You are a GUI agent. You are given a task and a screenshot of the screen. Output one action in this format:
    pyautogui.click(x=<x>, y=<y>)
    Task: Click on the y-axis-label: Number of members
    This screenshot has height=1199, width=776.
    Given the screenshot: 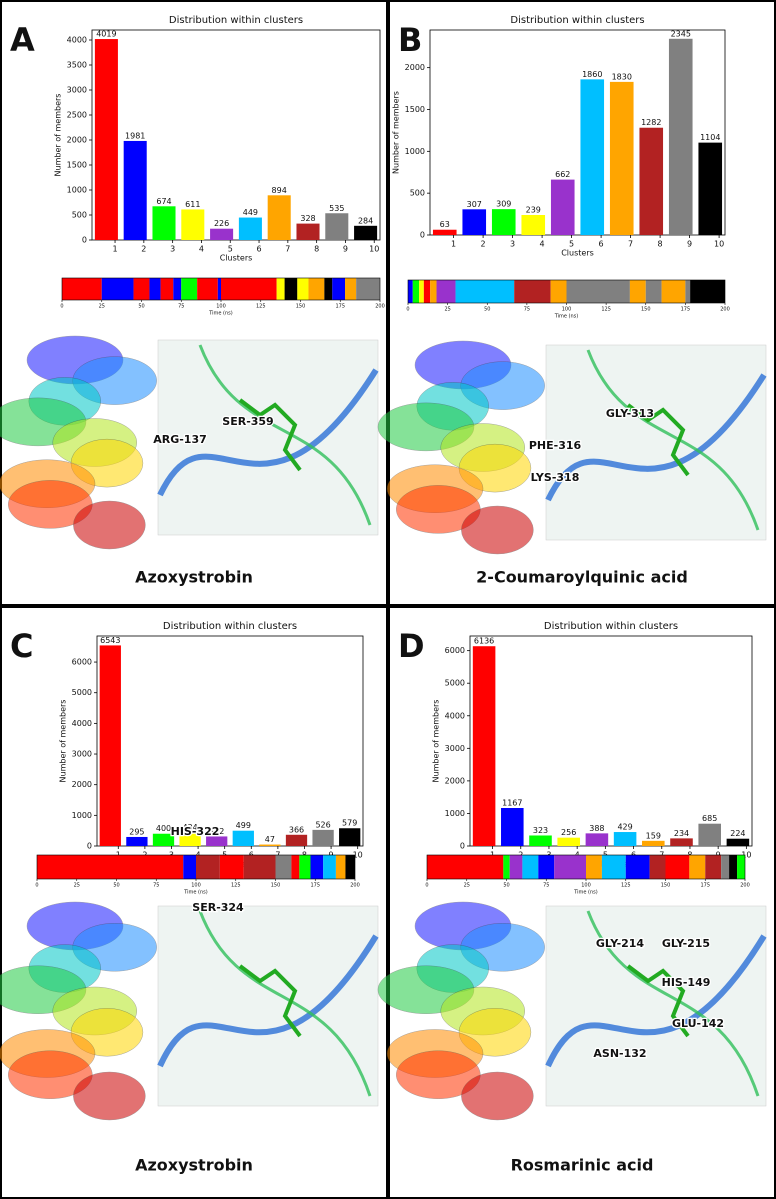 What is the action you would take?
    pyautogui.click(x=63, y=741)
    